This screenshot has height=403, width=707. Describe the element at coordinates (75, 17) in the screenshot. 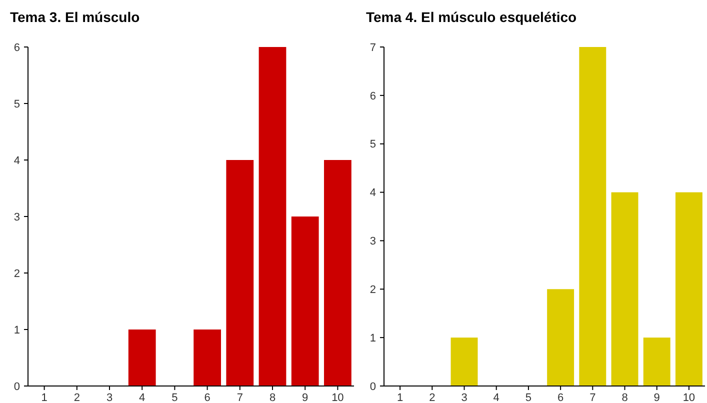

I see `chart-title: Tema 3. El músculo` at that location.